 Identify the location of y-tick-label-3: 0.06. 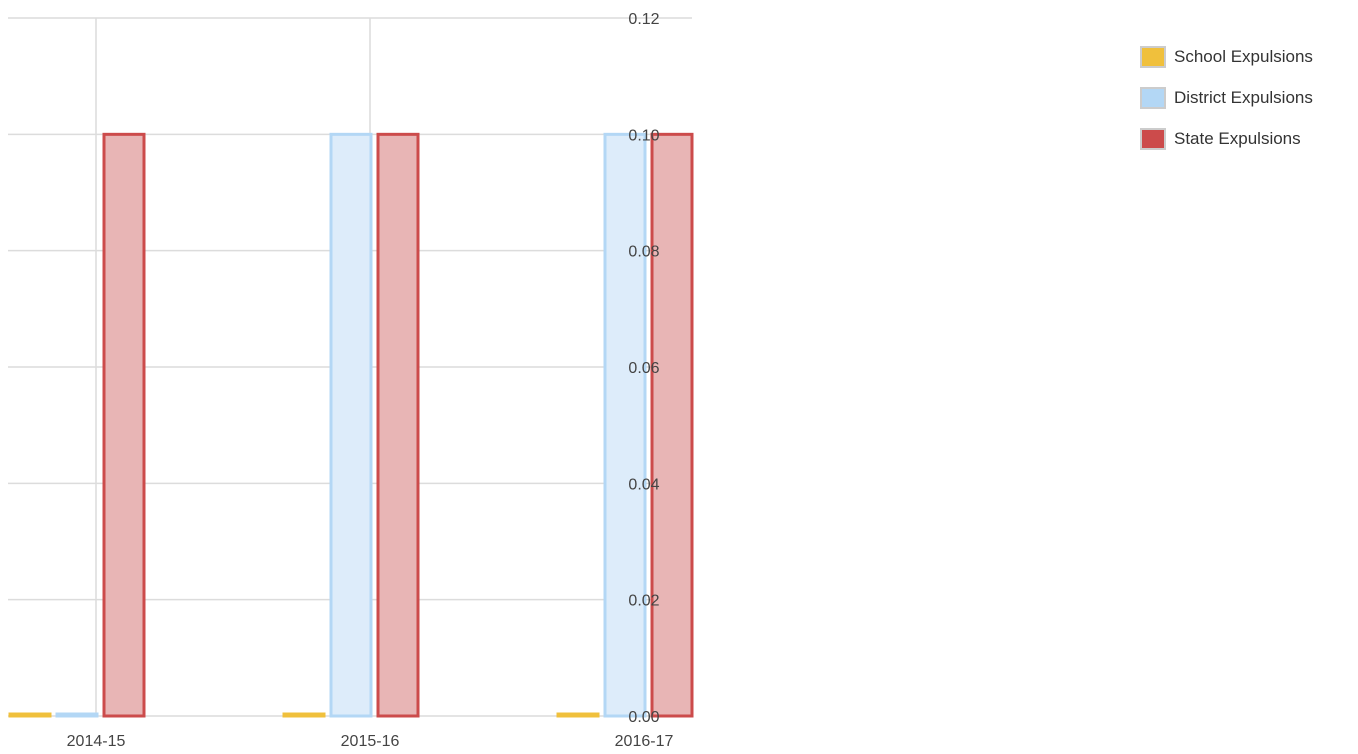
(643, 368).